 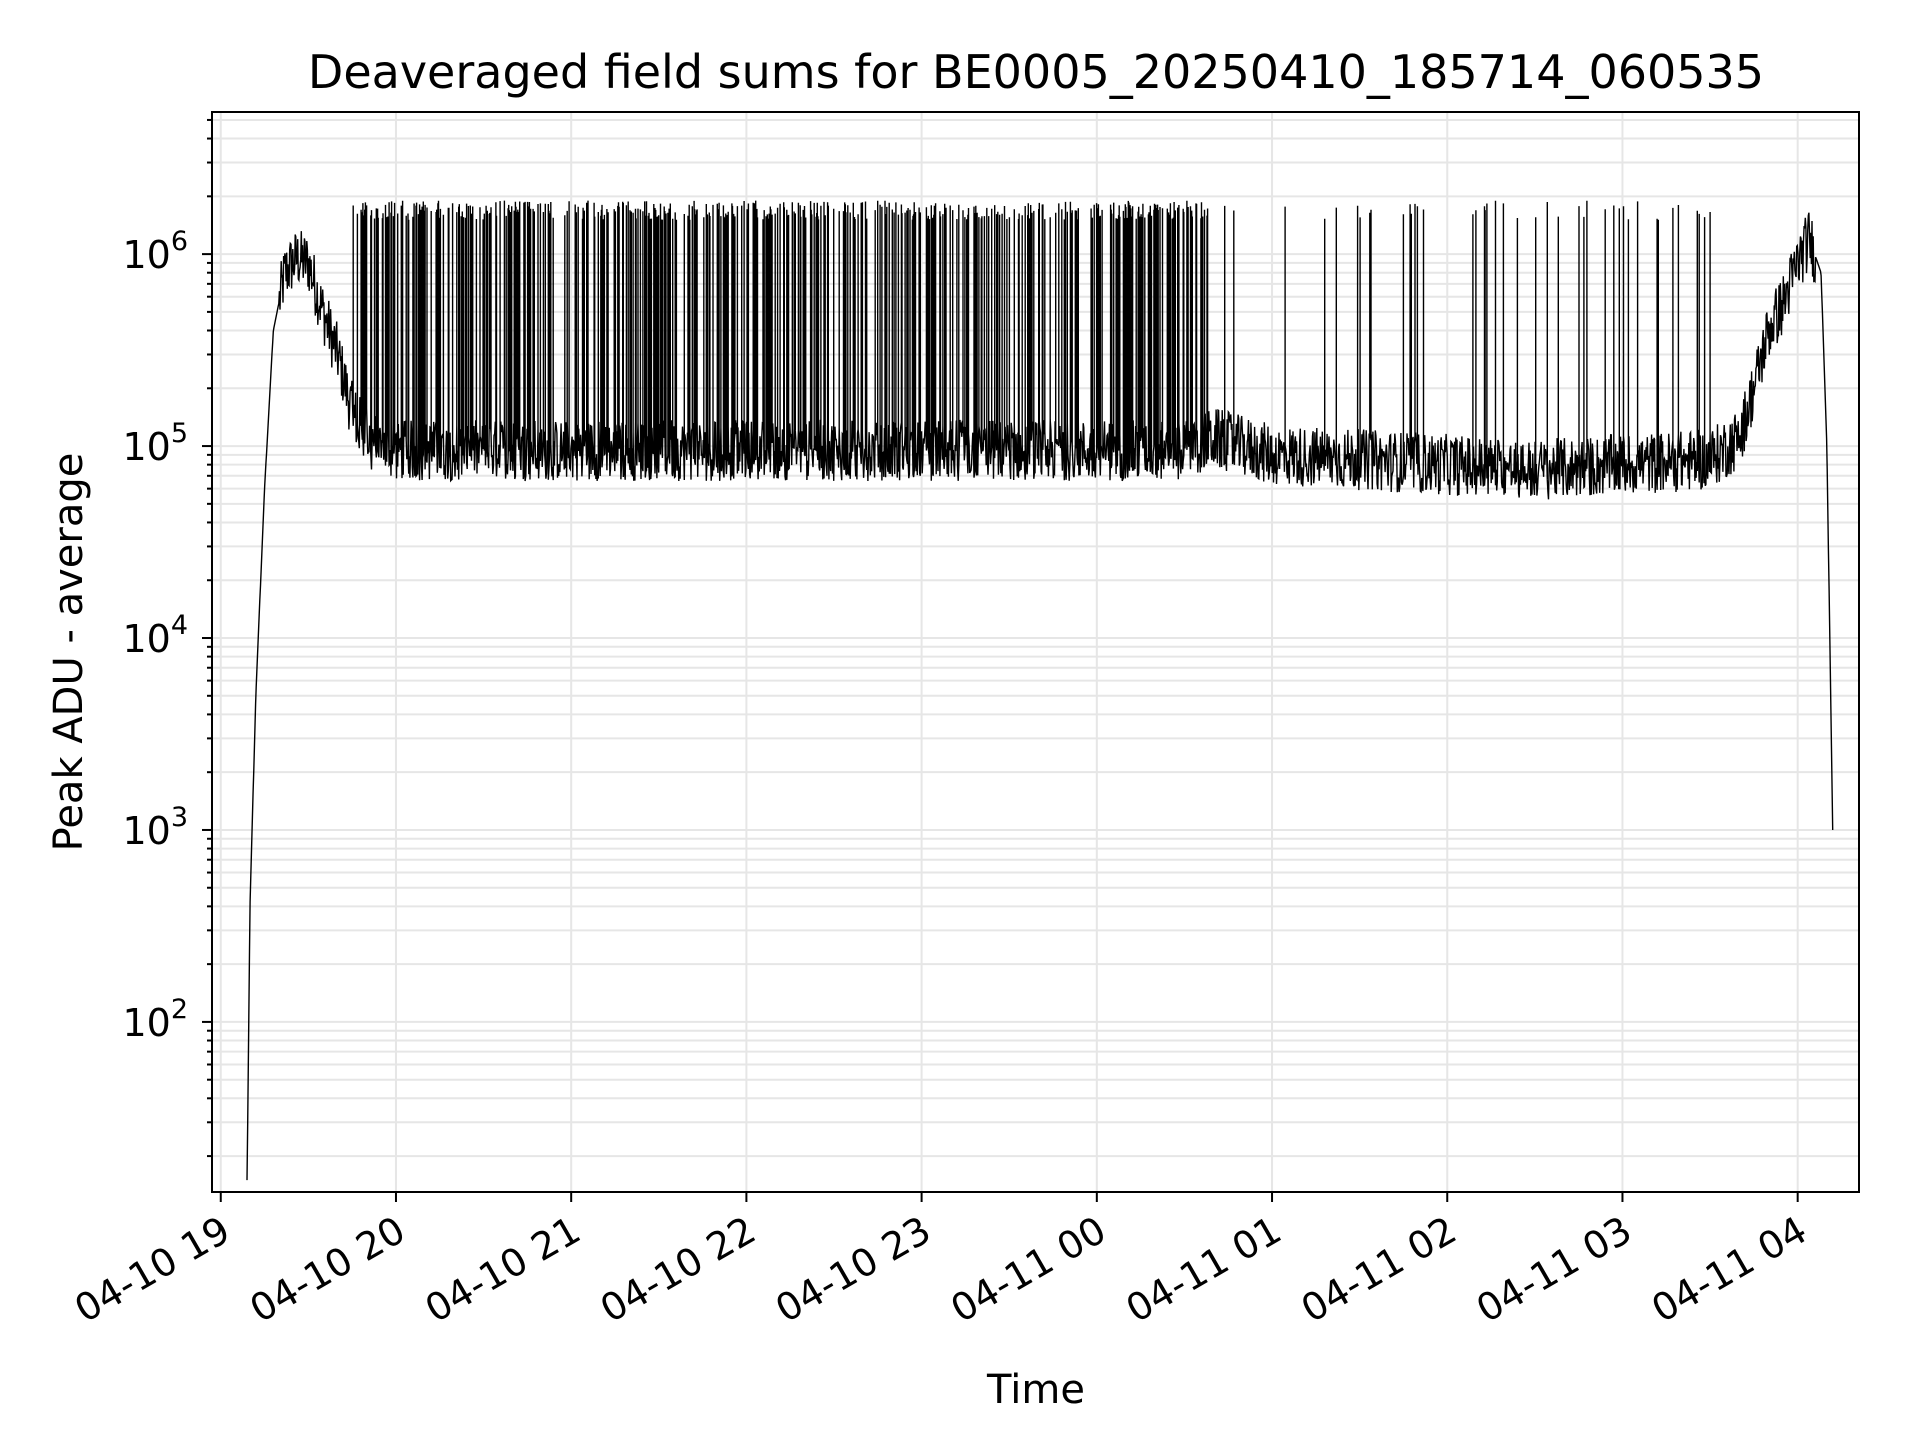 I want to click on y-tick-label: 10⁴, so click(x=155, y=635).